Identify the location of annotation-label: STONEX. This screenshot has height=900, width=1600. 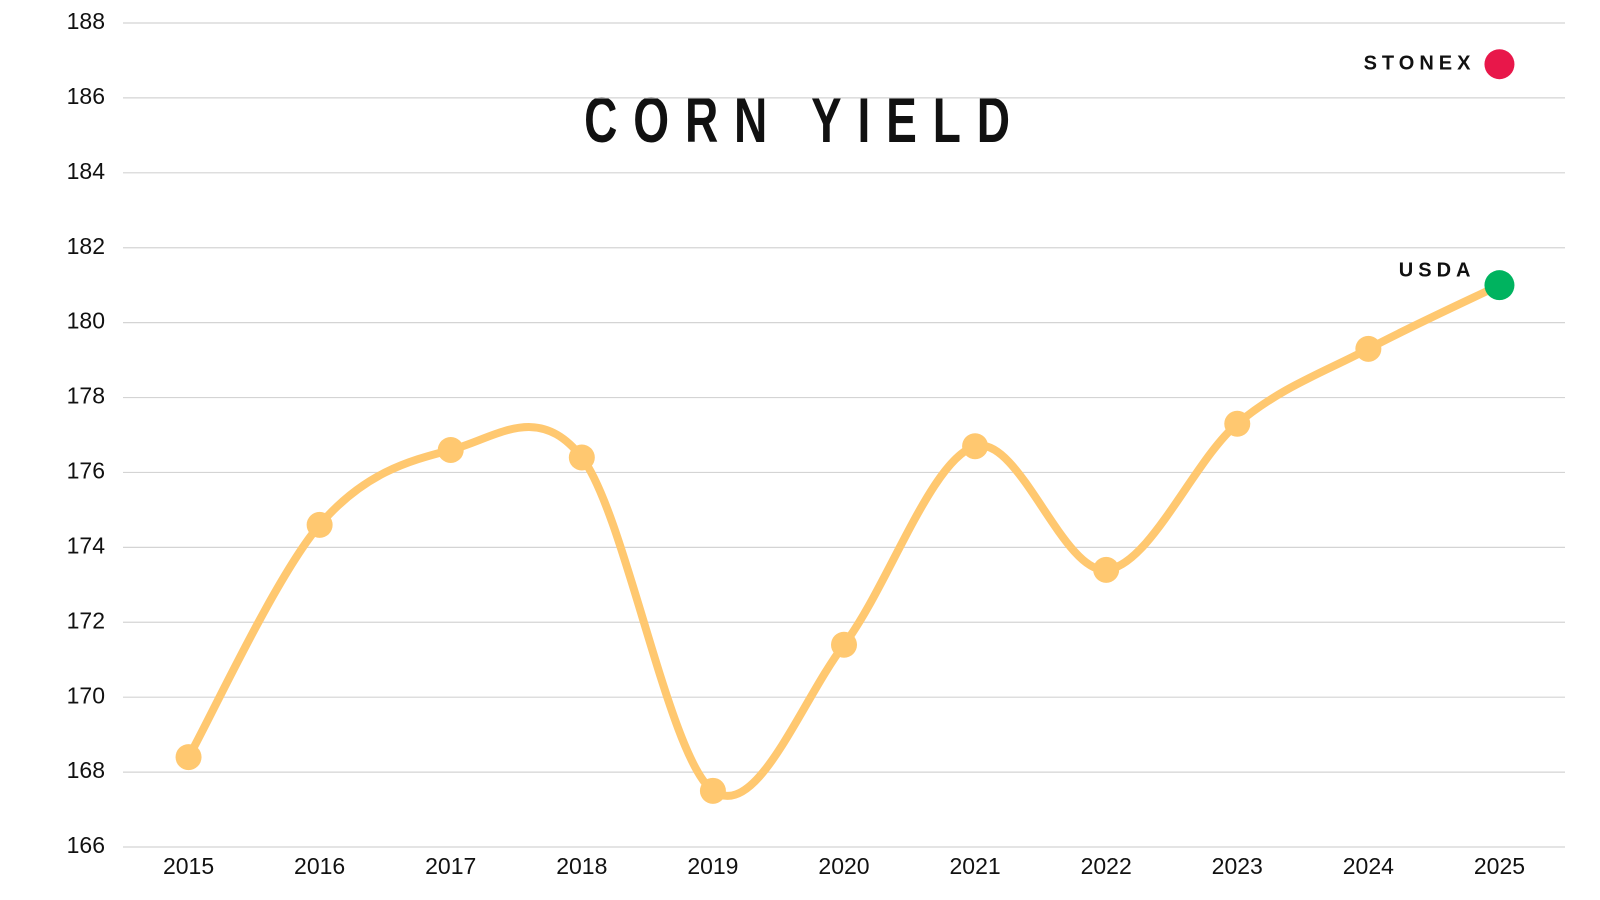
(1420, 63).